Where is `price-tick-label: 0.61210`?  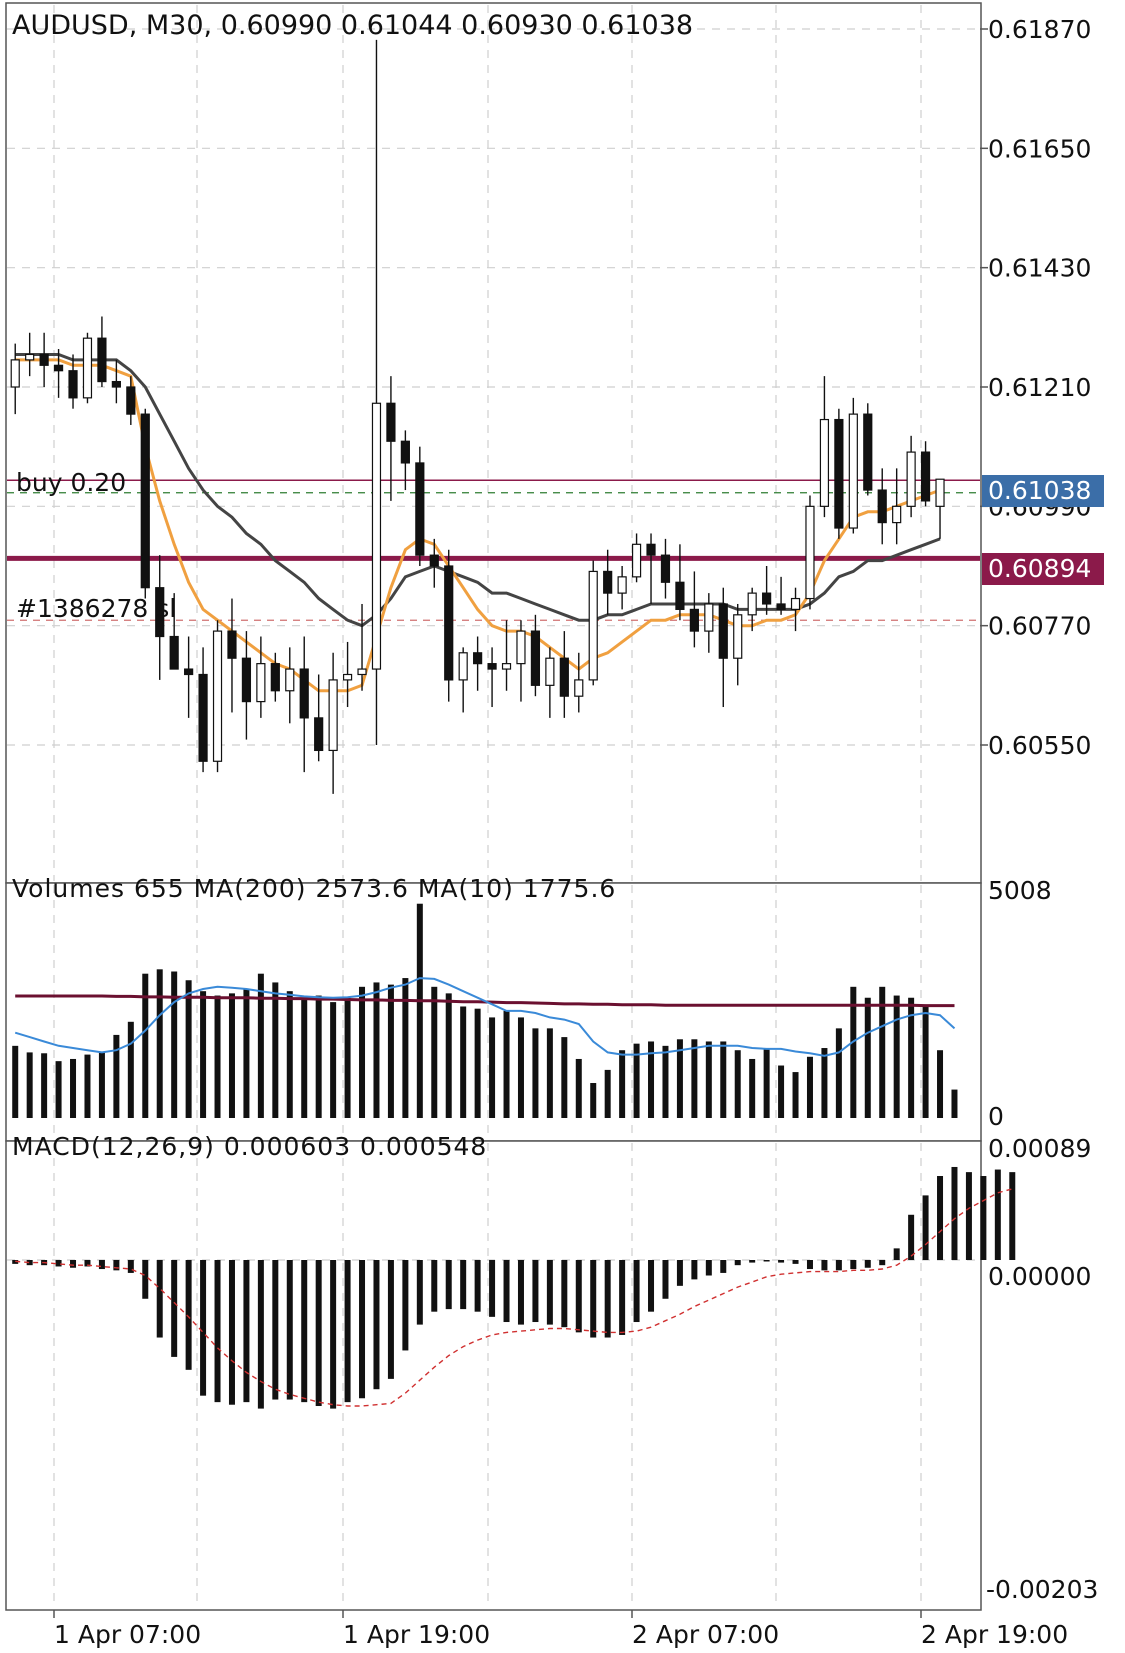
price-tick-label: 0.61210 is located at coordinates (1039, 387).